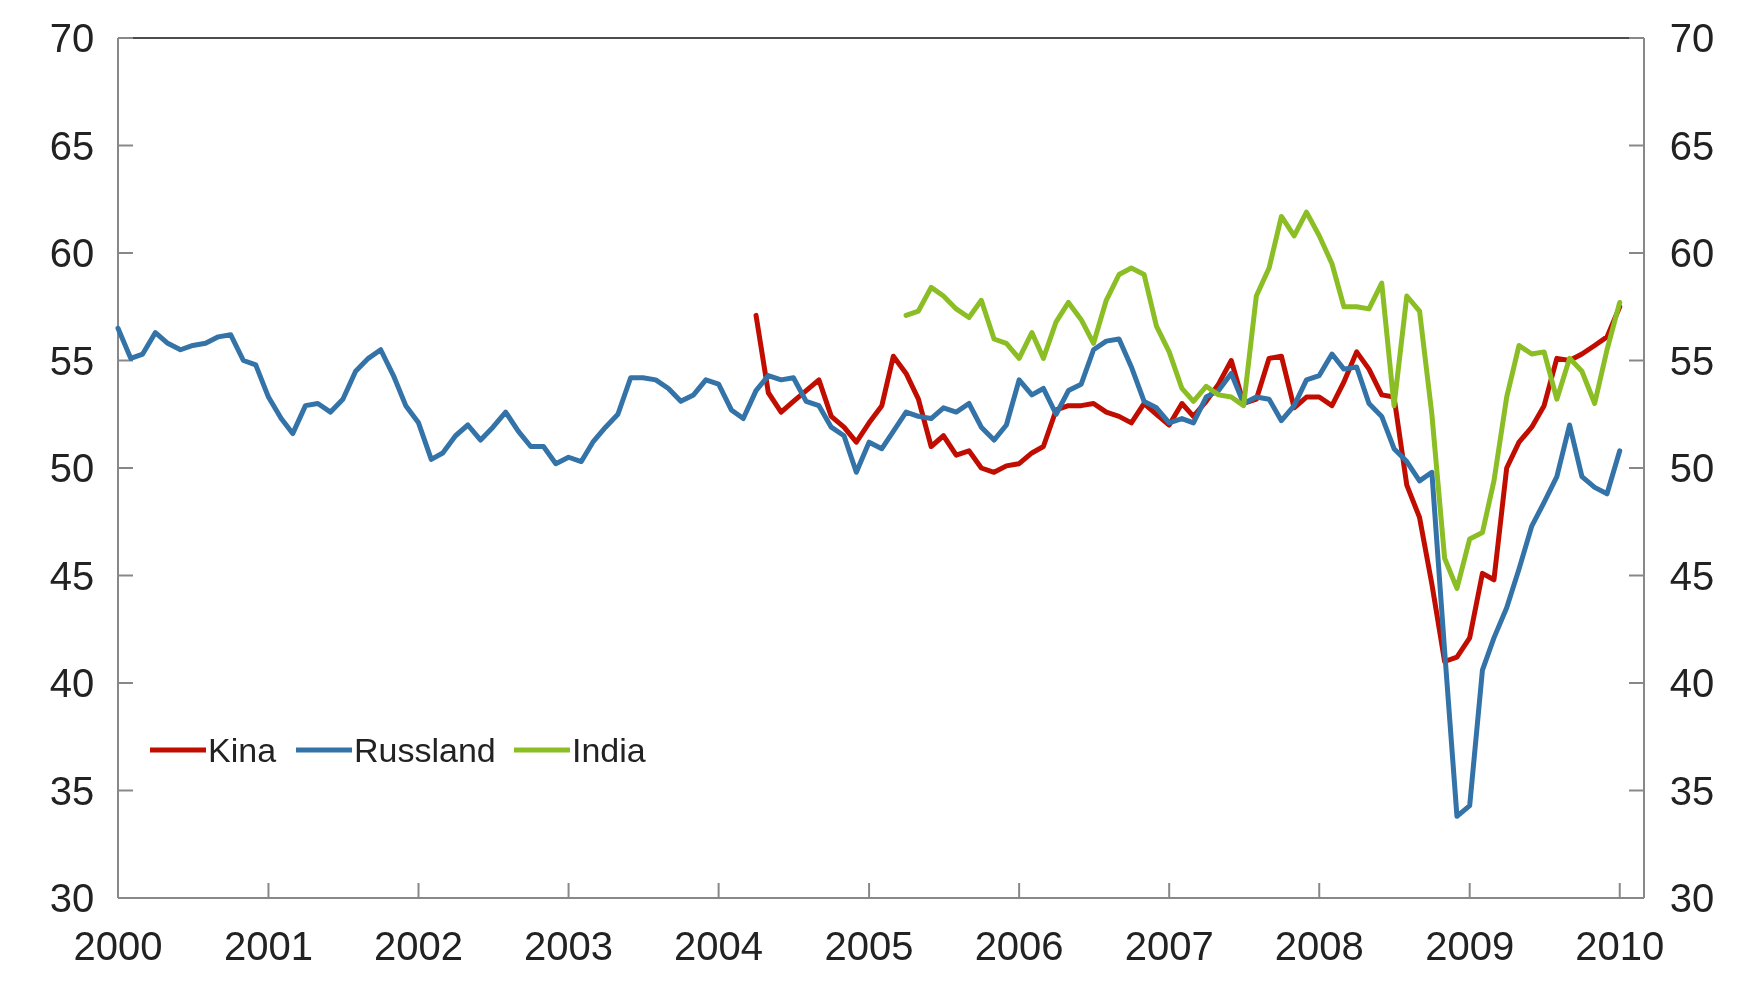 The height and width of the screenshot is (986, 1751). What do you see at coordinates (1470, 946) in the screenshot?
I see `x-tick-label: 2009` at bounding box center [1470, 946].